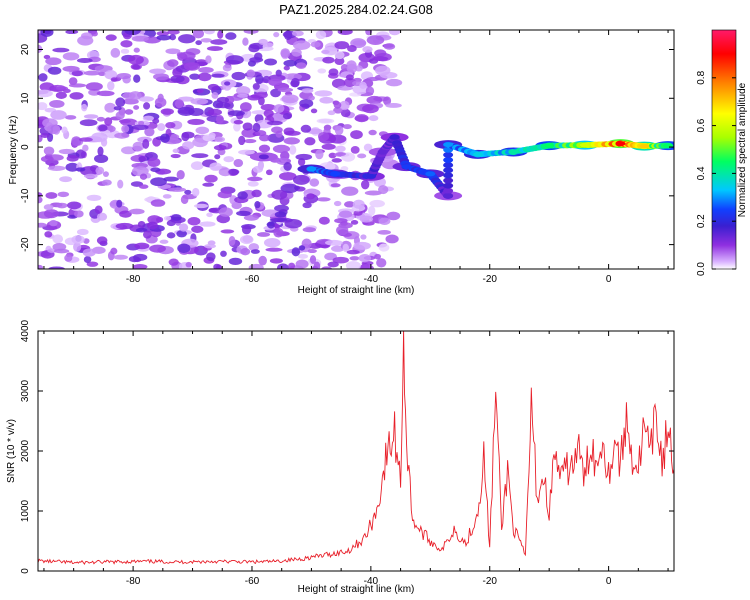 The height and width of the screenshot is (600, 750). Describe the element at coordinates (716, 173) in the screenshot. I see `colorbar-ticks: 0.0 0.2 0.4 0.6 0.8` at that location.